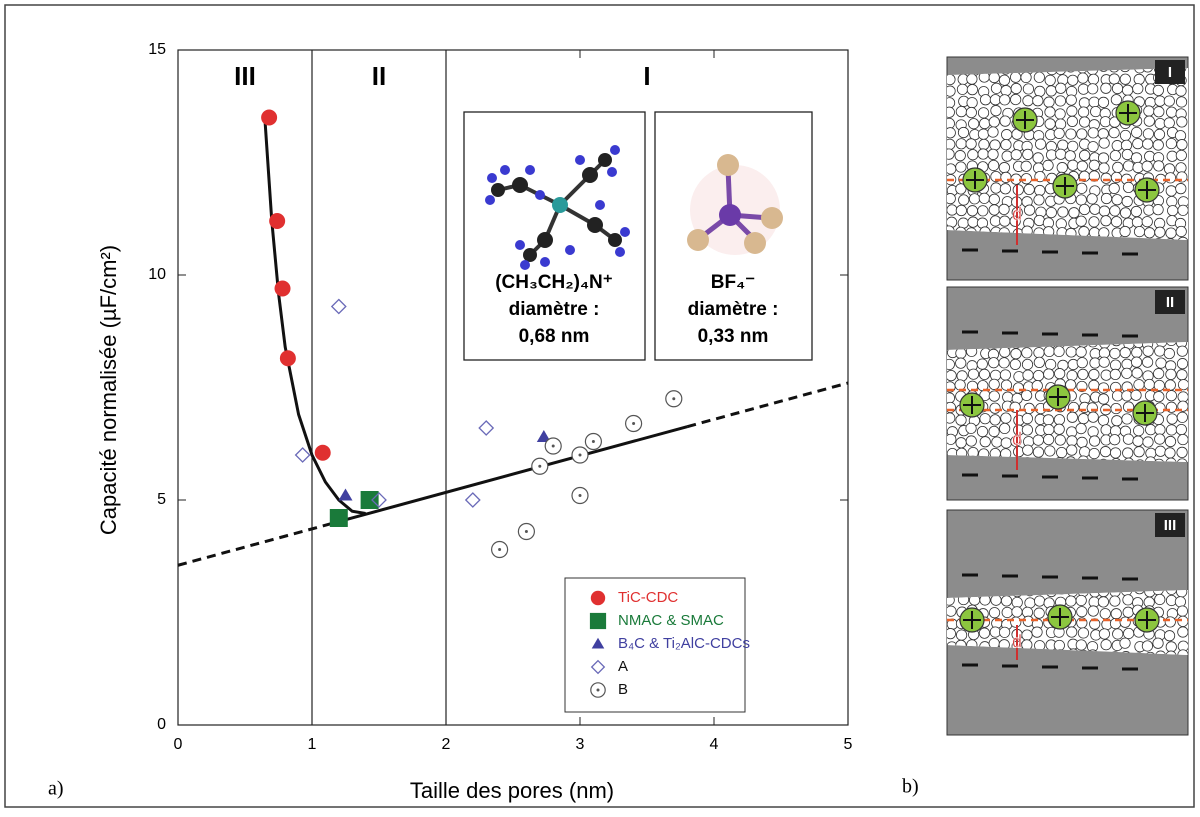  Describe the element at coordinates (714, 744) in the screenshot. I see `x-tick-label: 4` at that location.